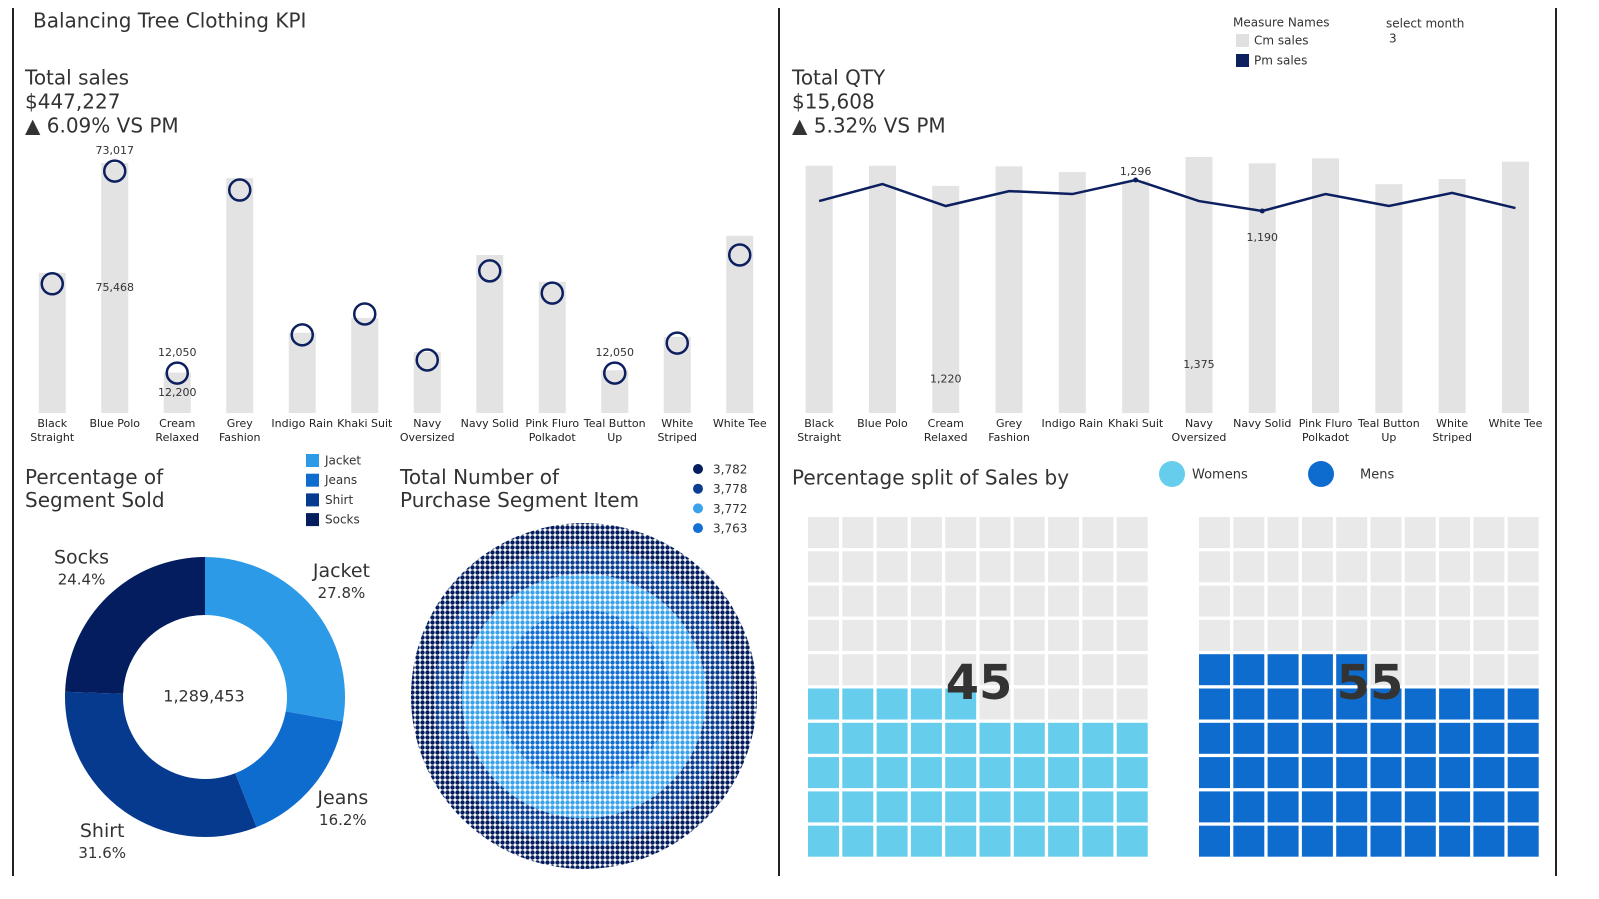 The image size is (1599, 899). I want to click on value-label: 12,050, so click(177, 352).